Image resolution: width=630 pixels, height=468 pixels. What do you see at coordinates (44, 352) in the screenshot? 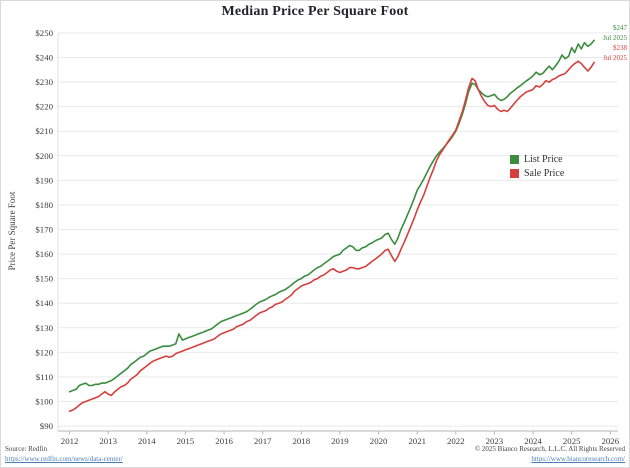
I see `y-tick-label: $120` at bounding box center [44, 352].